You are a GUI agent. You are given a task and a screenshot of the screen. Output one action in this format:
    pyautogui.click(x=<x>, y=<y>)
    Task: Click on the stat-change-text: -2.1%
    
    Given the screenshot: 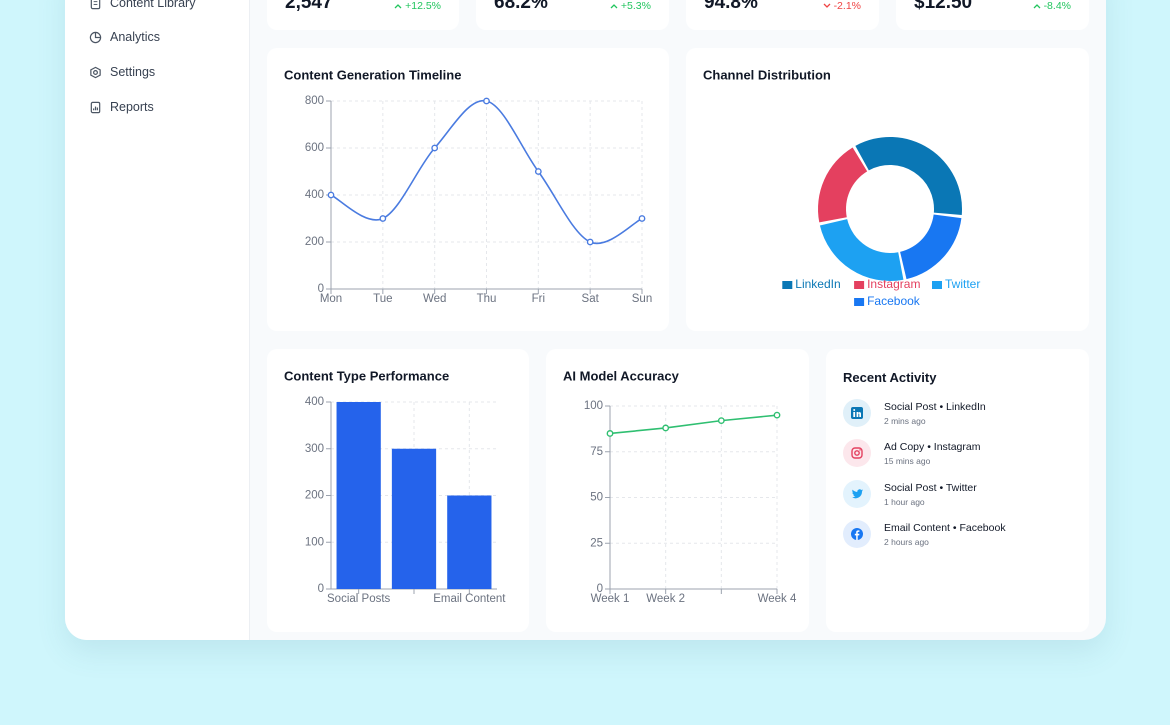 What is the action you would take?
    pyautogui.click(x=847, y=6)
    